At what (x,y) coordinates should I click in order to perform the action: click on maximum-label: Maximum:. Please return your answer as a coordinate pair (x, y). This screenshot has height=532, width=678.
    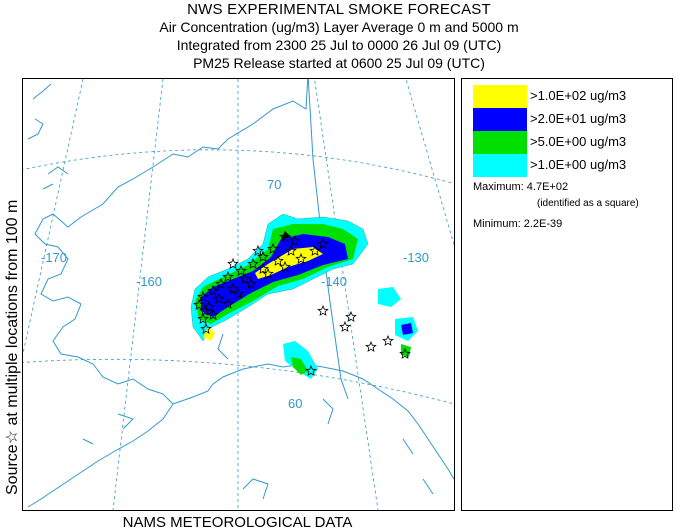
    Looking at the image, I should click on (498, 187).